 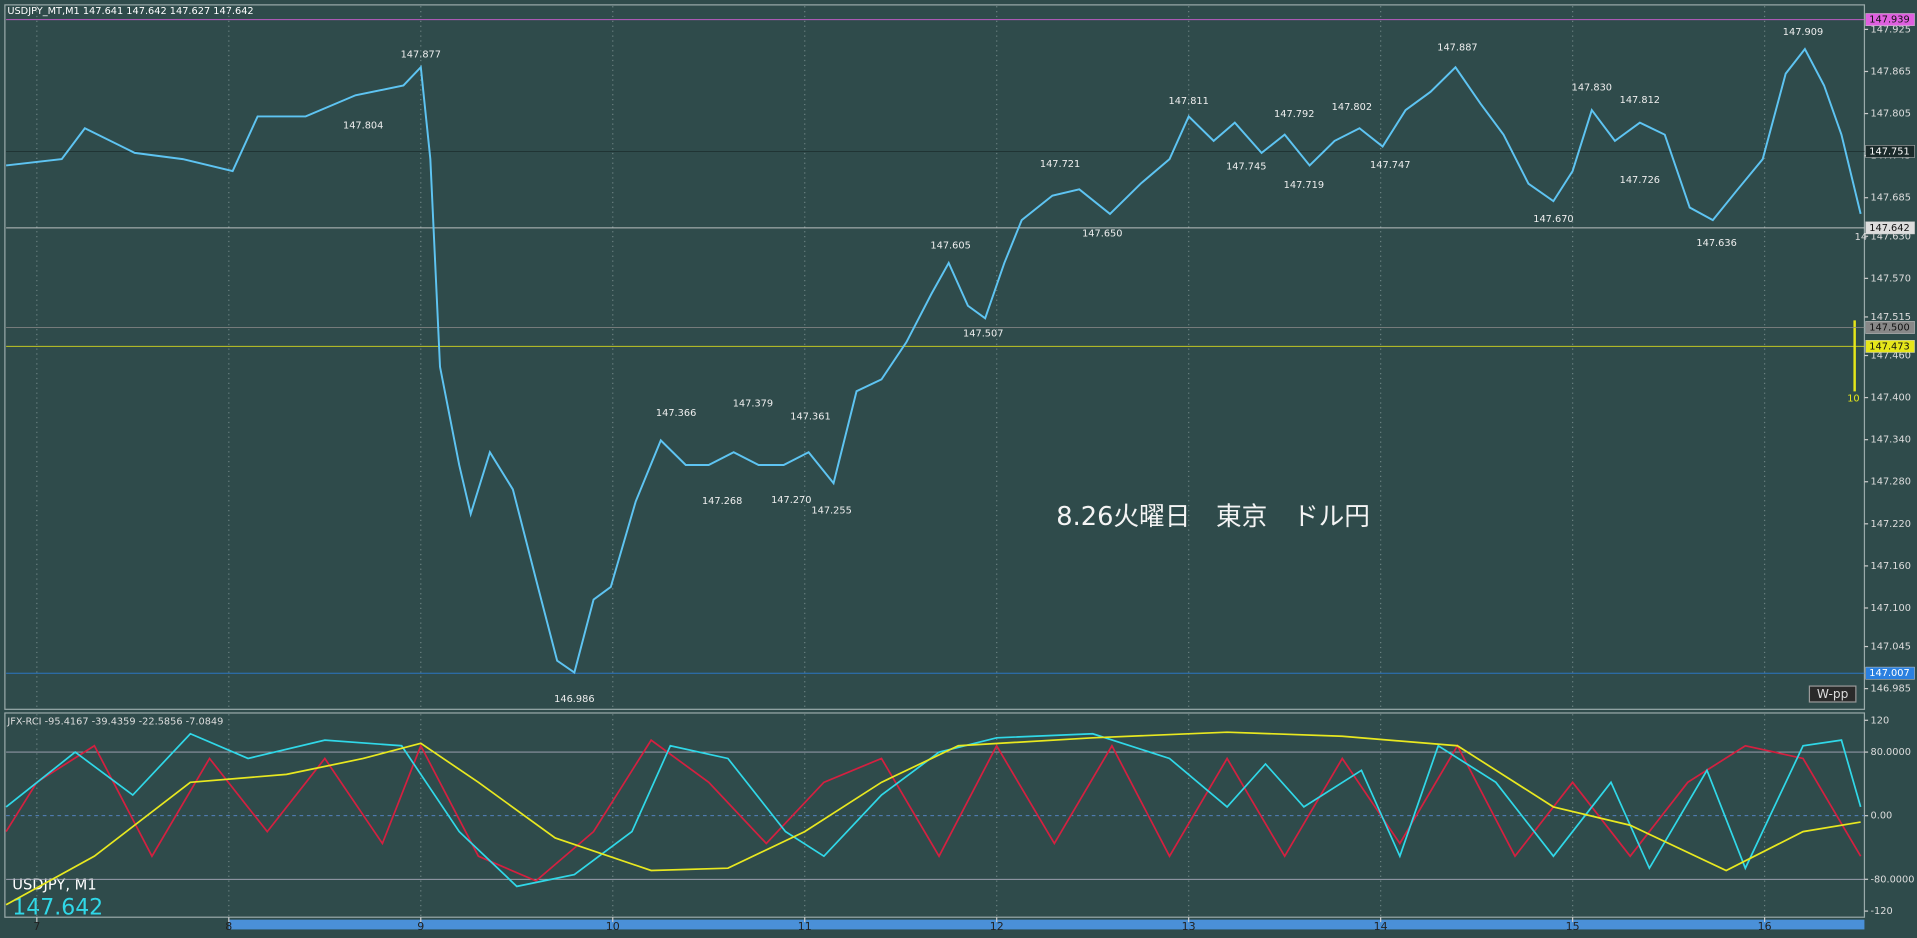 I want to click on extreme-label: 147.726, so click(x=1640, y=180).